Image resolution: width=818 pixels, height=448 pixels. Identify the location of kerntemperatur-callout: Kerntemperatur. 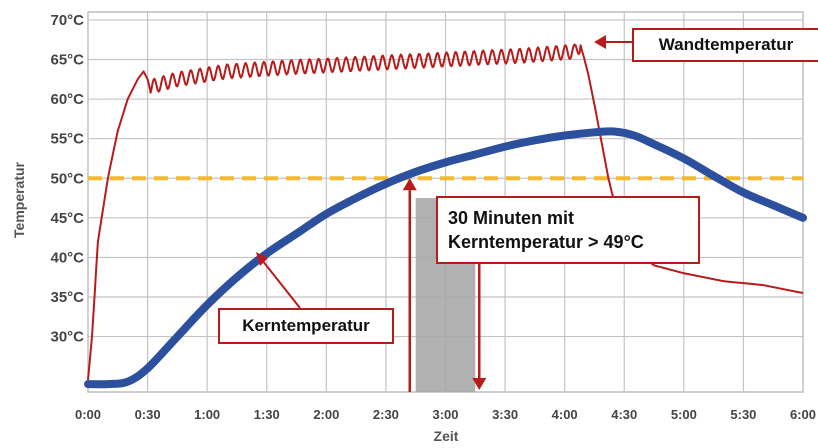
(306, 326).